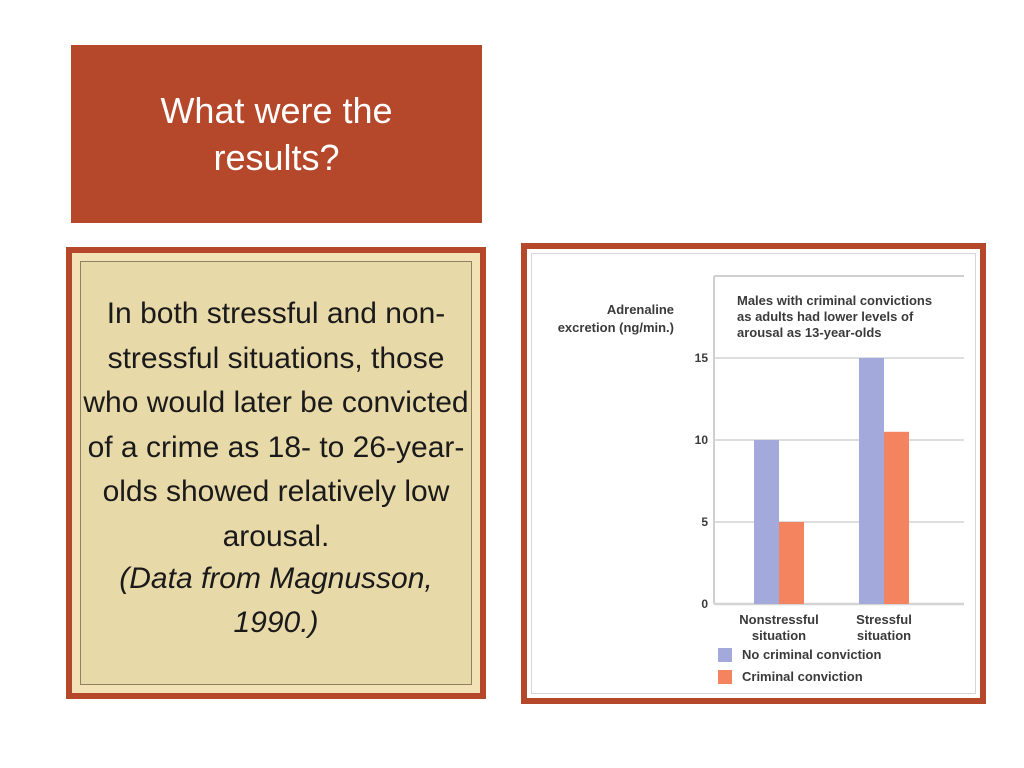 This screenshot has width=1024, height=768. What do you see at coordinates (802, 676) in the screenshot?
I see `legend-label: Criminal conviction` at bounding box center [802, 676].